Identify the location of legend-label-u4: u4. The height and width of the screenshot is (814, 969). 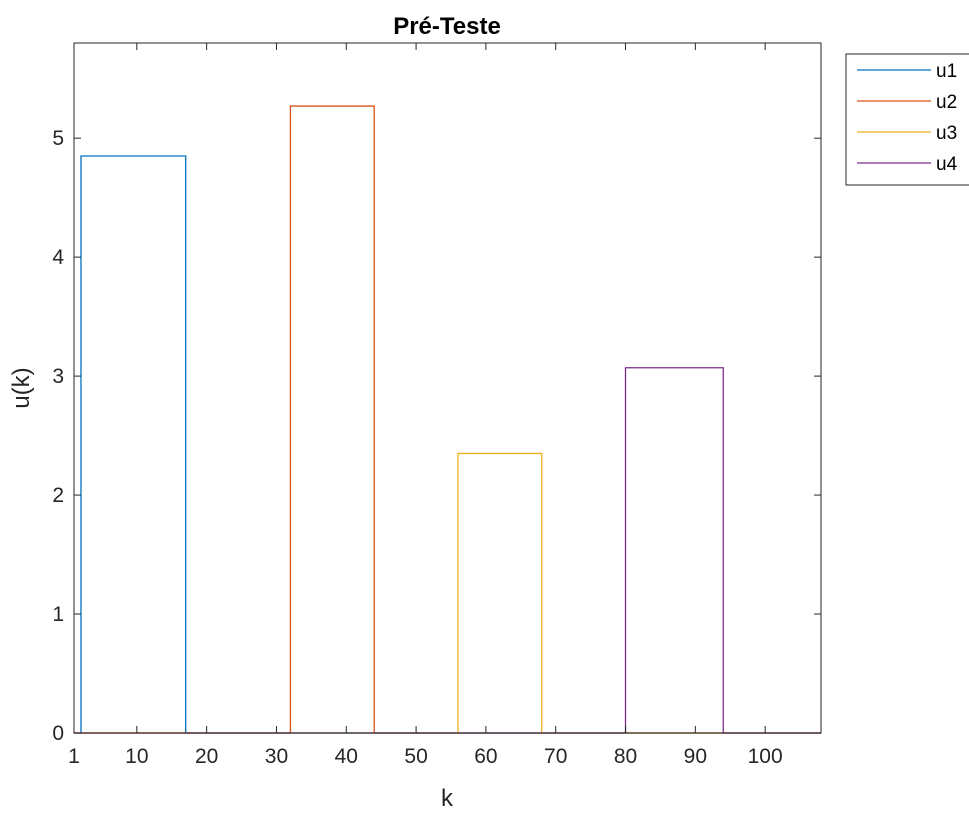
(947, 164).